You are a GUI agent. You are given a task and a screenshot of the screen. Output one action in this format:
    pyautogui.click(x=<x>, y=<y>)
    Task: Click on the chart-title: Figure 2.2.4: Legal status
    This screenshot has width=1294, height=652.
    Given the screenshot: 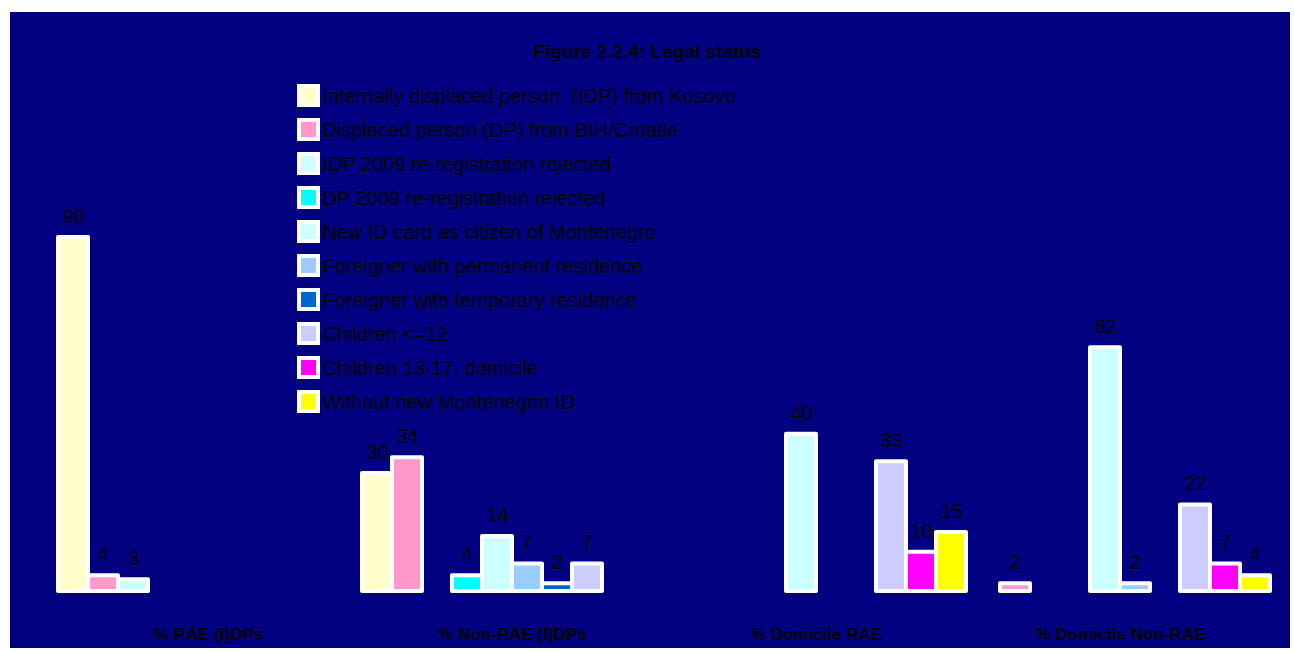 What is the action you would take?
    pyautogui.click(x=647, y=51)
    